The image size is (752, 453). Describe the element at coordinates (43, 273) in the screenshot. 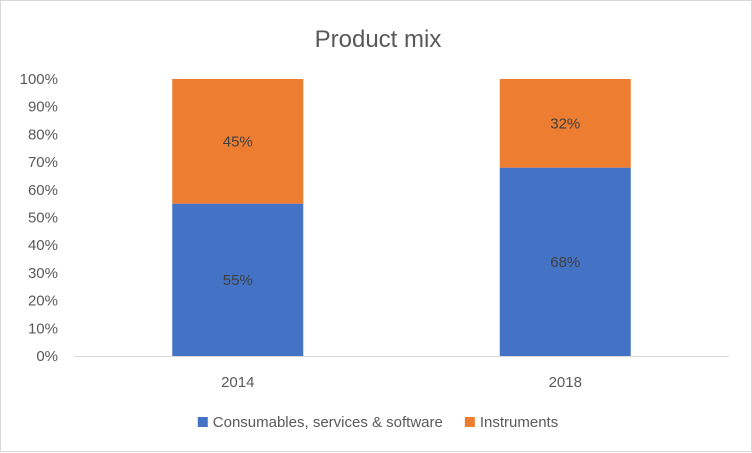

I see `y-tick-label: 30%` at that location.